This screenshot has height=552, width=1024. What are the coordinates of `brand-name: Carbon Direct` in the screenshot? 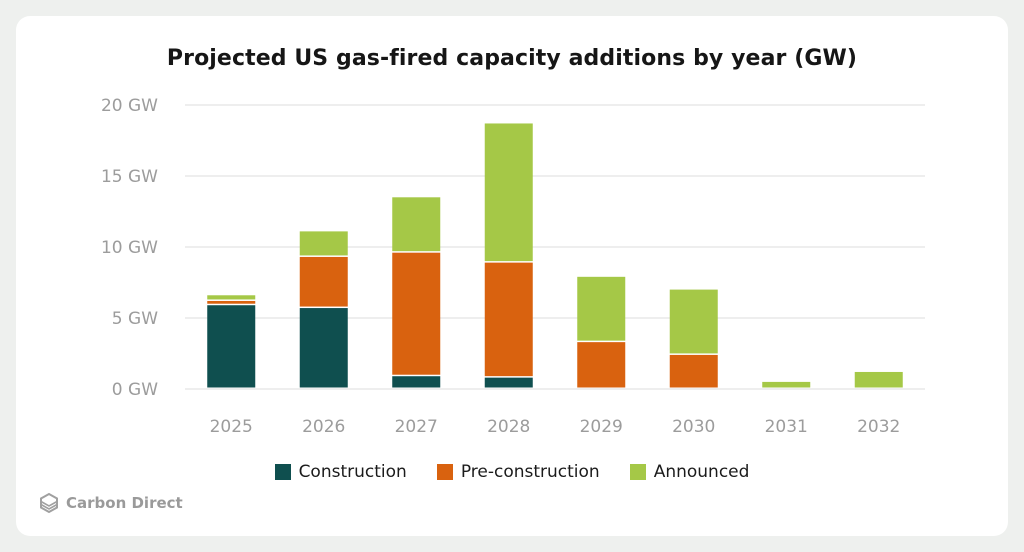 It's located at (124, 503).